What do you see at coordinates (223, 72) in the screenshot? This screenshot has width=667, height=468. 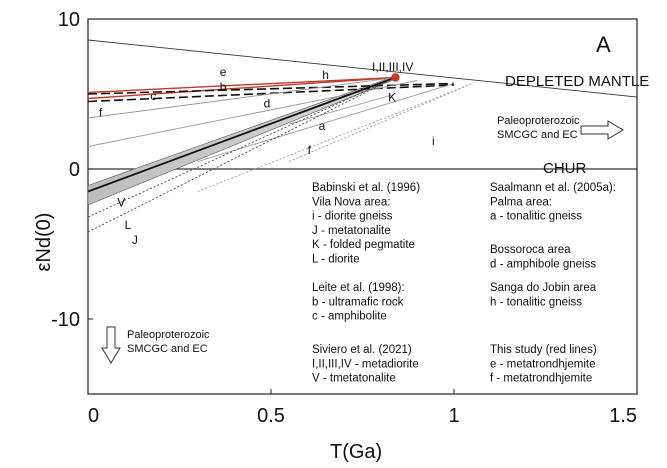 I see `series-label-e: e` at bounding box center [223, 72].